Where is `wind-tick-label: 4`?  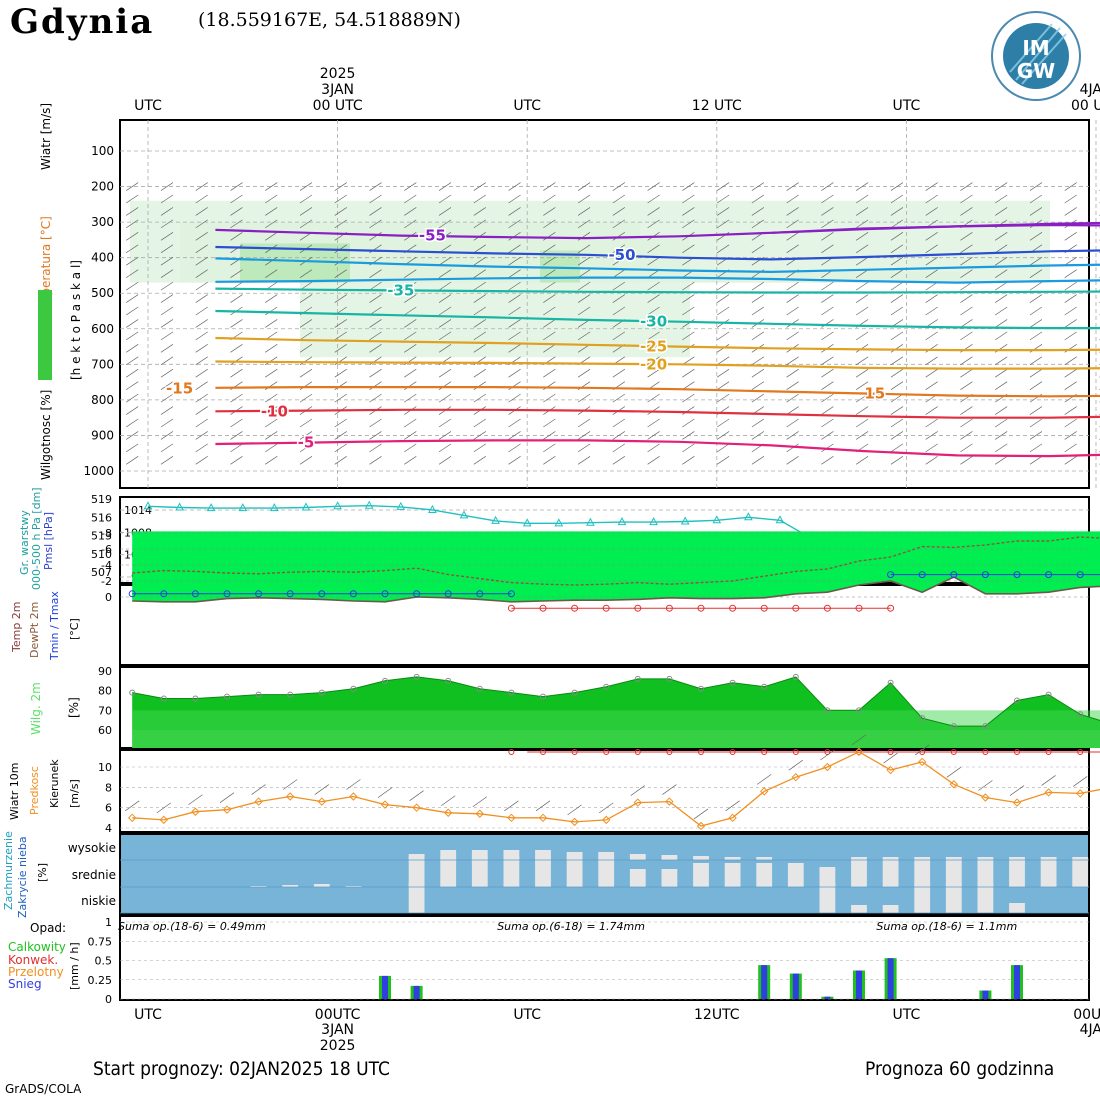 wind-tick-label: 4 is located at coordinates (108, 828).